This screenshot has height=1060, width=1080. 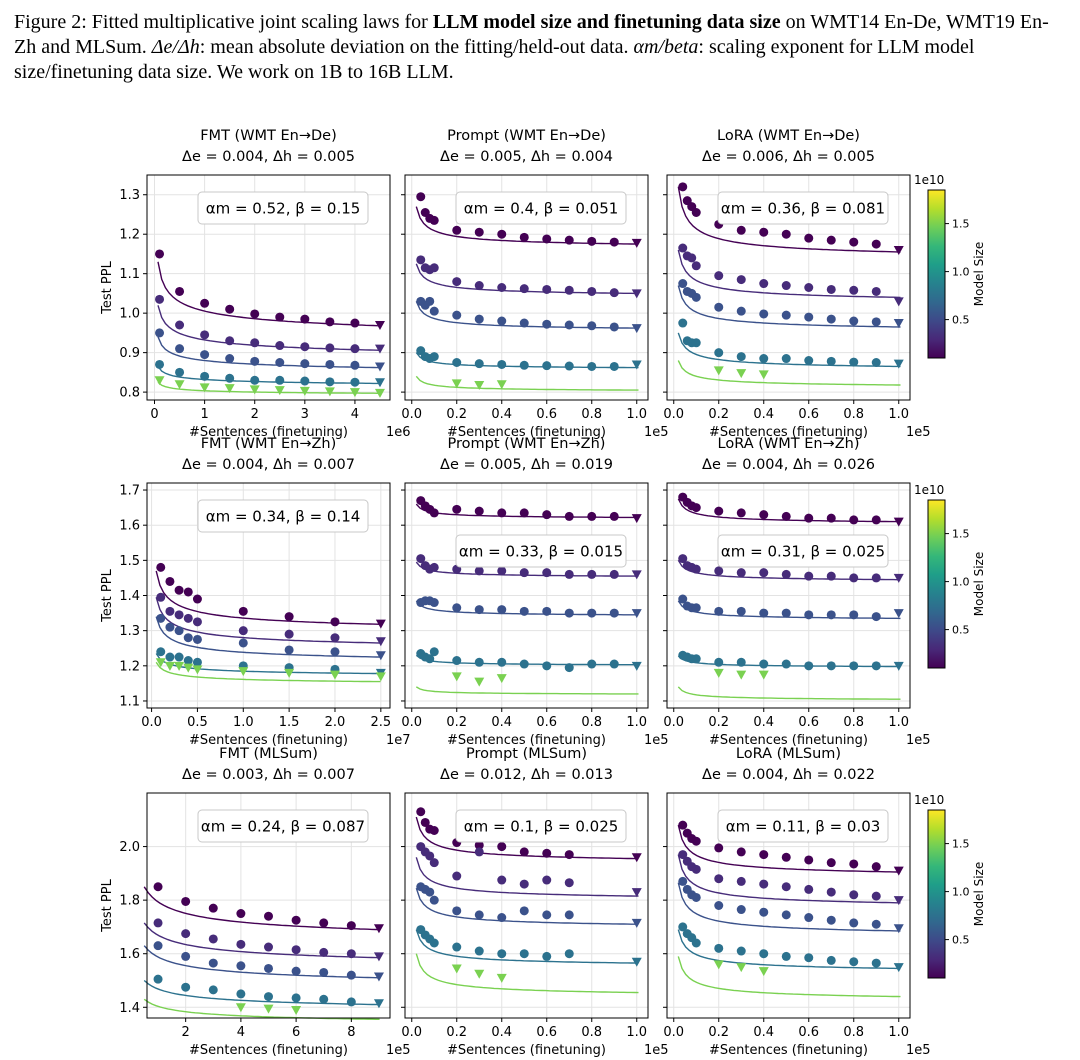 What do you see at coordinates (929, 490) in the screenshot?
I see `colorbar-multiplier: 1e10` at bounding box center [929, 490].